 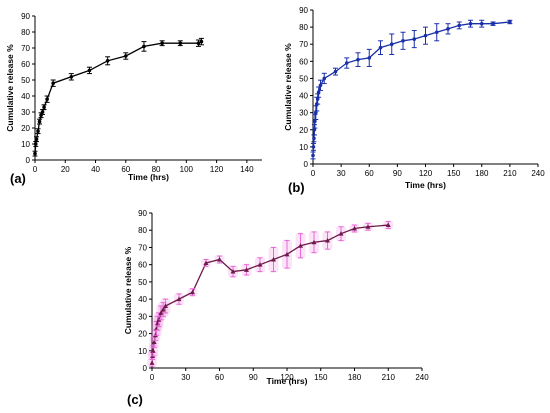 What do you see at coordinates (18, 178) in the screenshot?
I see `panel-label: (a)` at bounding box center [18, 178].